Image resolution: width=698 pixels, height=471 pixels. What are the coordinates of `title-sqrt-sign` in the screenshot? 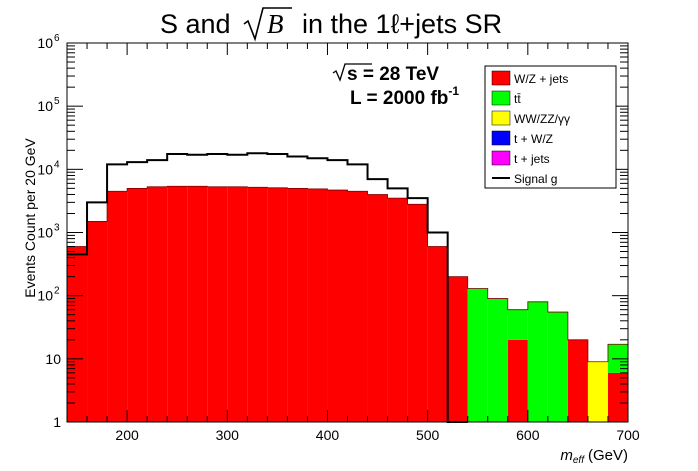 It's located at (267, 24).